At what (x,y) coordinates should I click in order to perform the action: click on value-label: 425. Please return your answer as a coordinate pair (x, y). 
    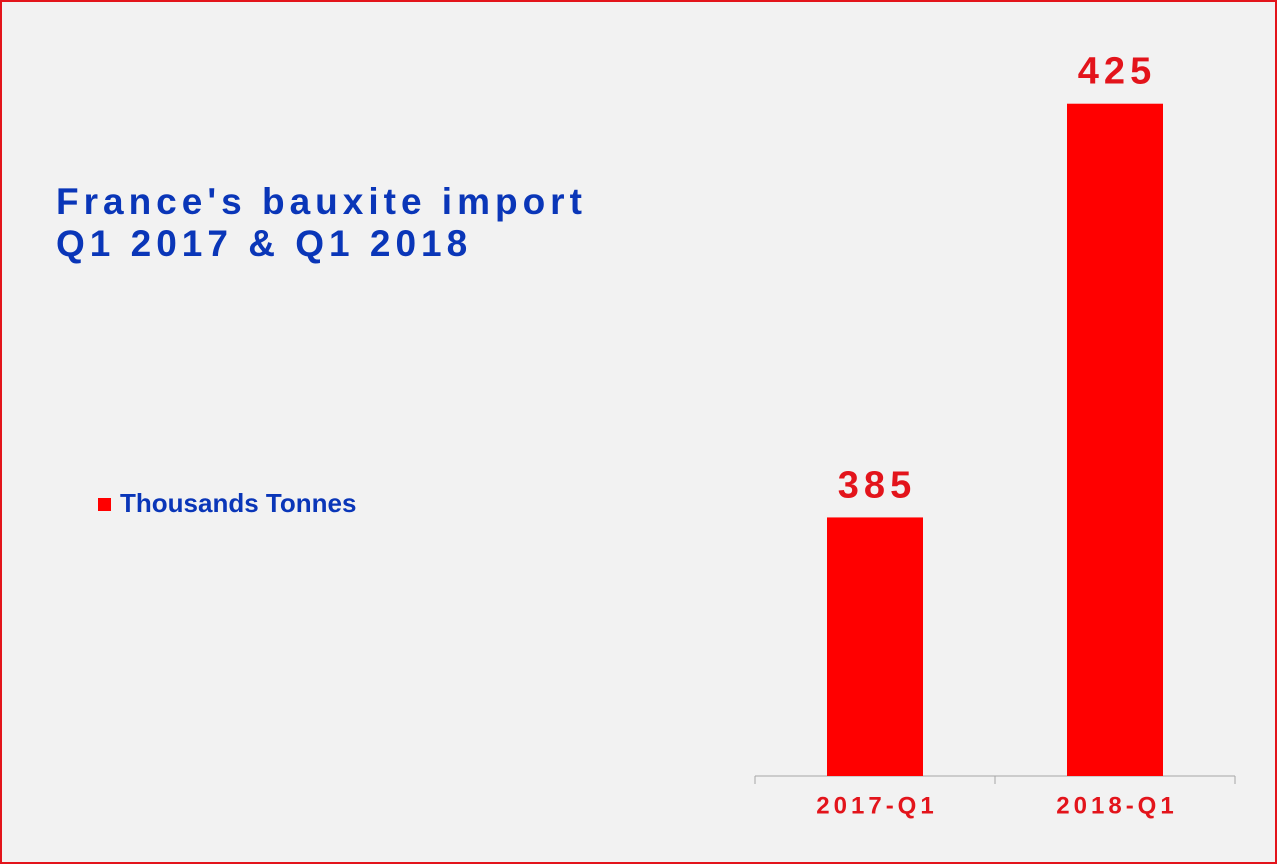
    Looking at the image, I should click on (1117, 72).